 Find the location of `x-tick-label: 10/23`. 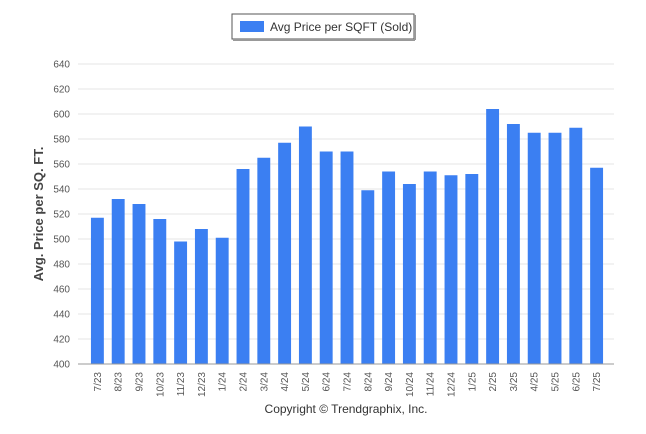

x-tick-label: 10/23 is located at coordinates (160, 384).